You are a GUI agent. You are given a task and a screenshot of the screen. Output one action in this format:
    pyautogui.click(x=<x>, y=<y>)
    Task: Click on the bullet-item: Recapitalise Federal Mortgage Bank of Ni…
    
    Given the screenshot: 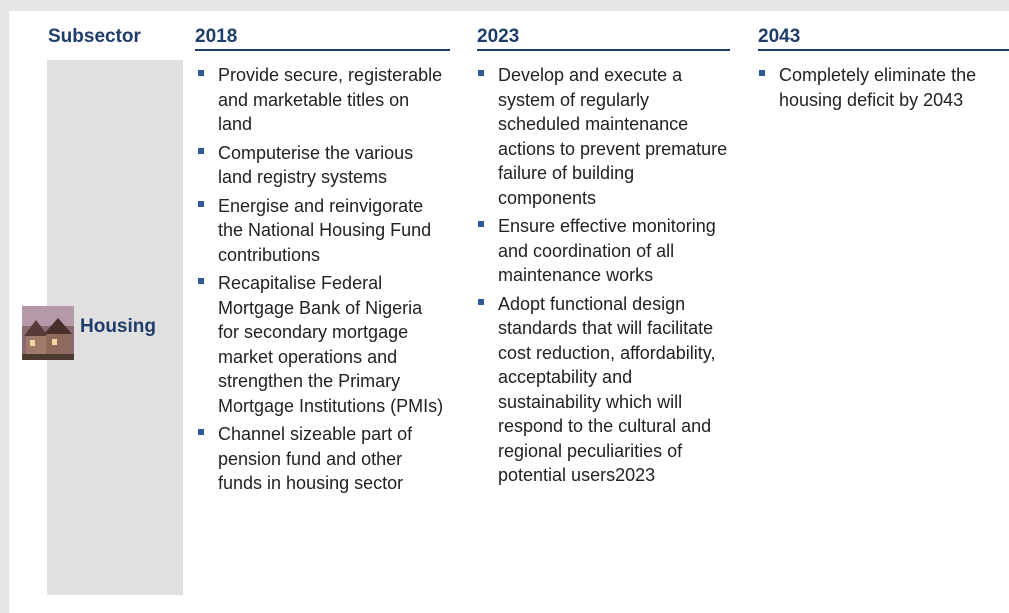 What is the action you would take?
    pyautogui.click(x=321, y=344)
    